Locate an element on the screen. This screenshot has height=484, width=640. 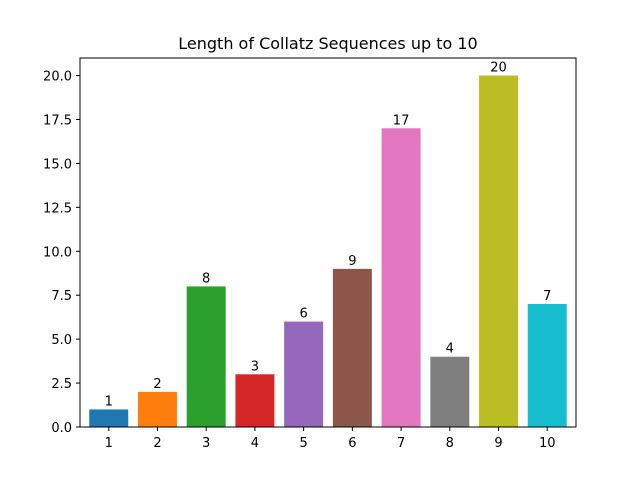
x-tick-label: 5 is located at coordinates (303, 443).